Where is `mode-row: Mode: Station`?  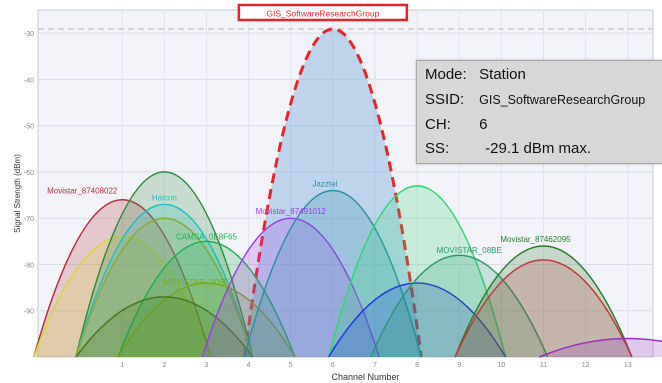 mode-row: Mode: Station is located at coordinates (475, 74).